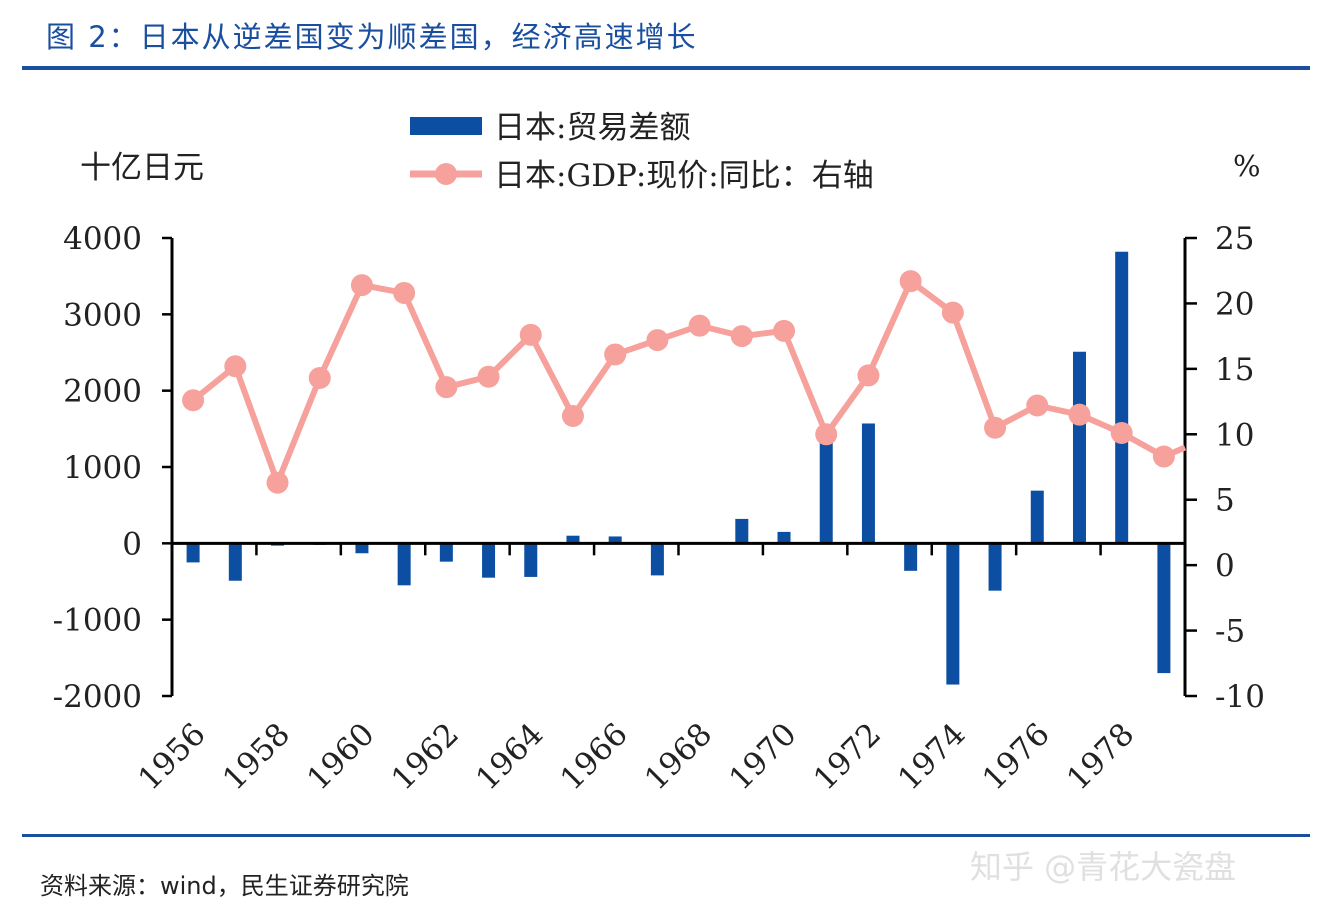 Image resolution: width=1322 pixels, height=914 pixels. I want to click on x-tick-label-1960: 1960, so click(340, 756).